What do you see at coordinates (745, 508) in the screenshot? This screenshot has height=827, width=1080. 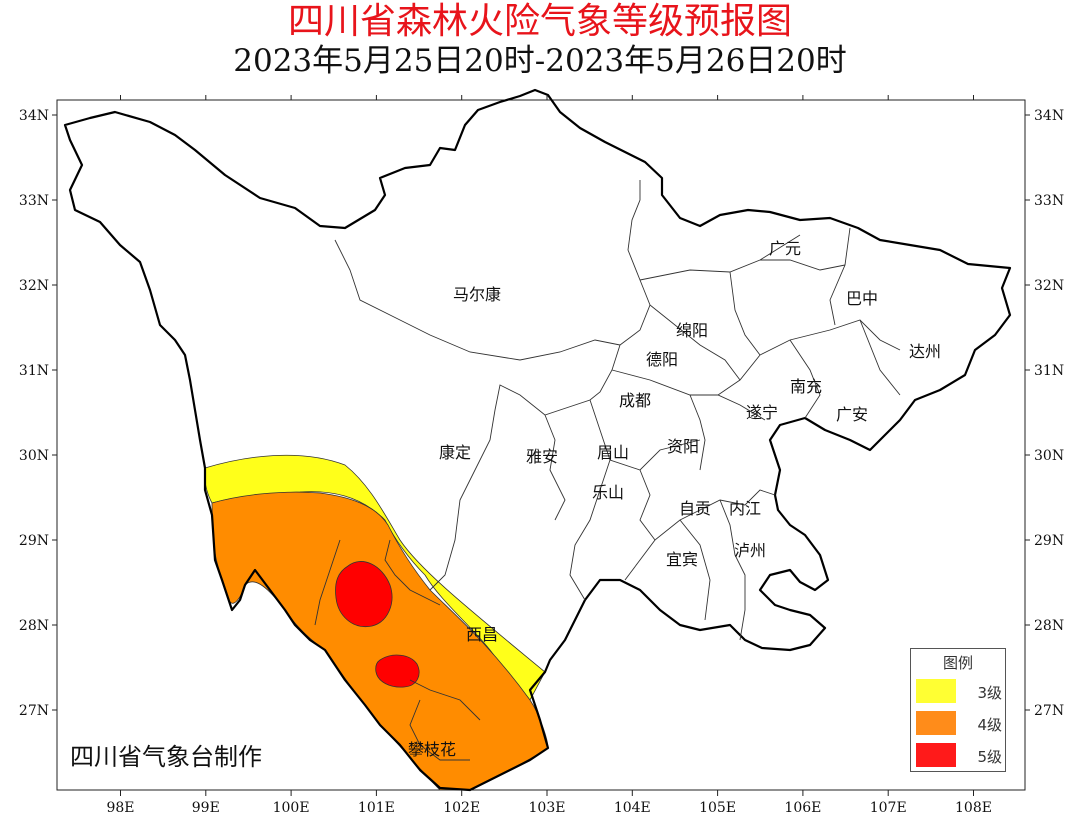 I see `city-label: 内江` at bounding box center [745, 508].